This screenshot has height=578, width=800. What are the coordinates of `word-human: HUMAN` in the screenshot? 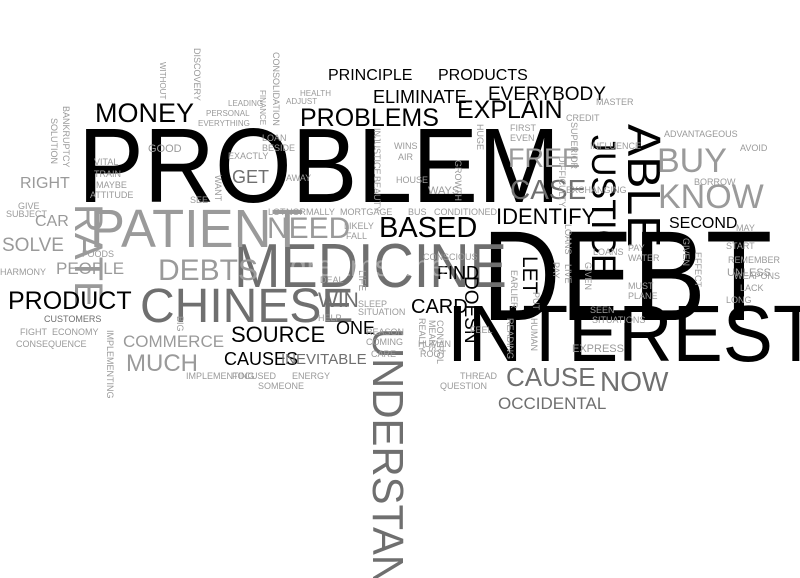 It's located at (534, 334).